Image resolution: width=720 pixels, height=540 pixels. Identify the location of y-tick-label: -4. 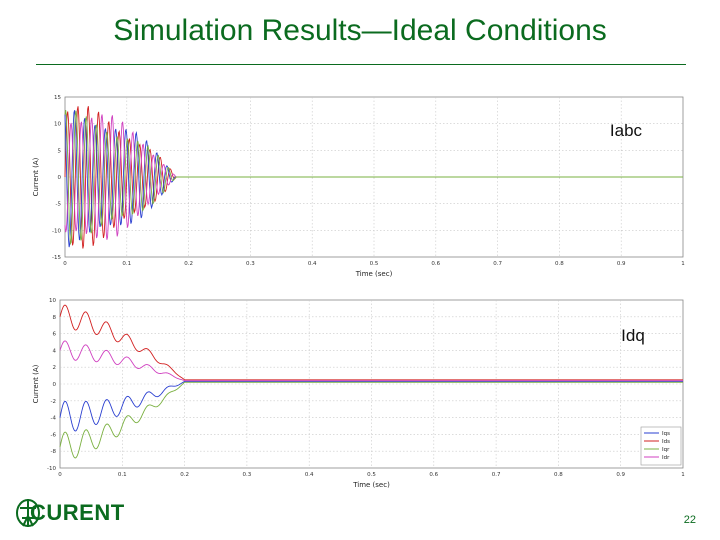
(54, 419).